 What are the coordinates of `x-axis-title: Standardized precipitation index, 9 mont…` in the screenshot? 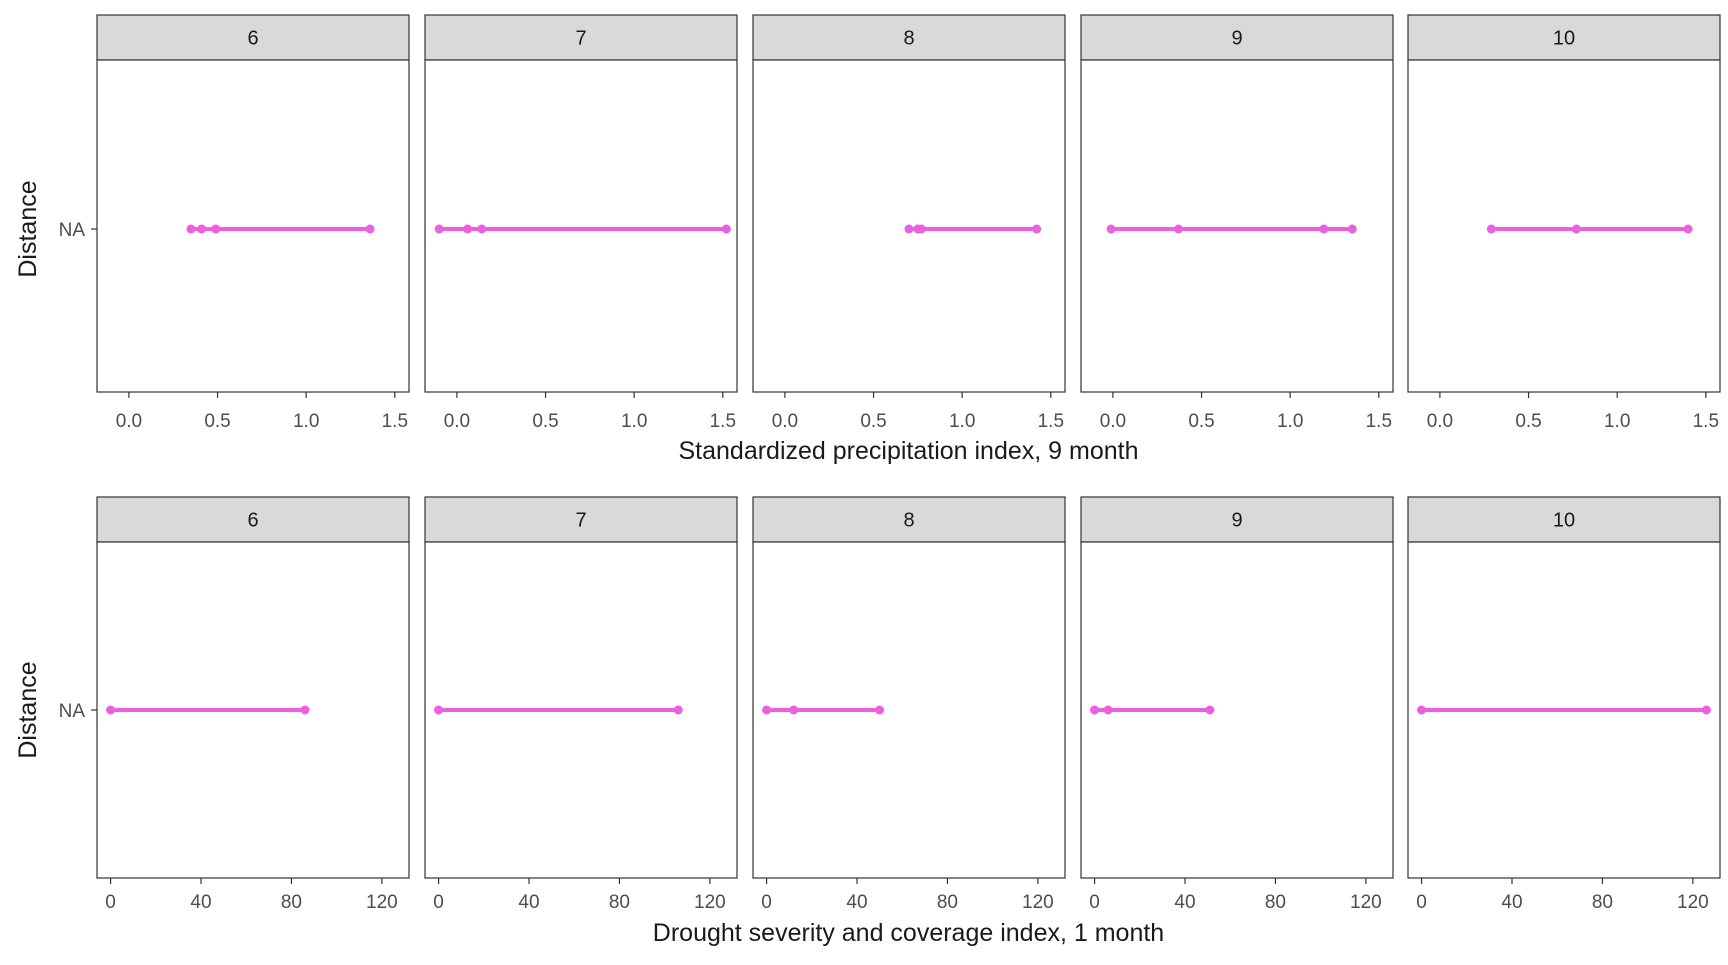 It's located at (908, 451).